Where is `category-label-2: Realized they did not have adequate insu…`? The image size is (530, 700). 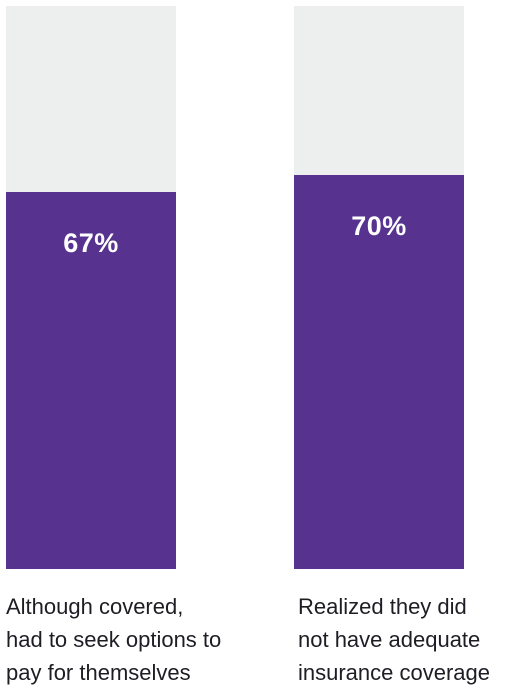
category-label-2: Realized they did not have adequate insu… is located at coordinates (394, 639).